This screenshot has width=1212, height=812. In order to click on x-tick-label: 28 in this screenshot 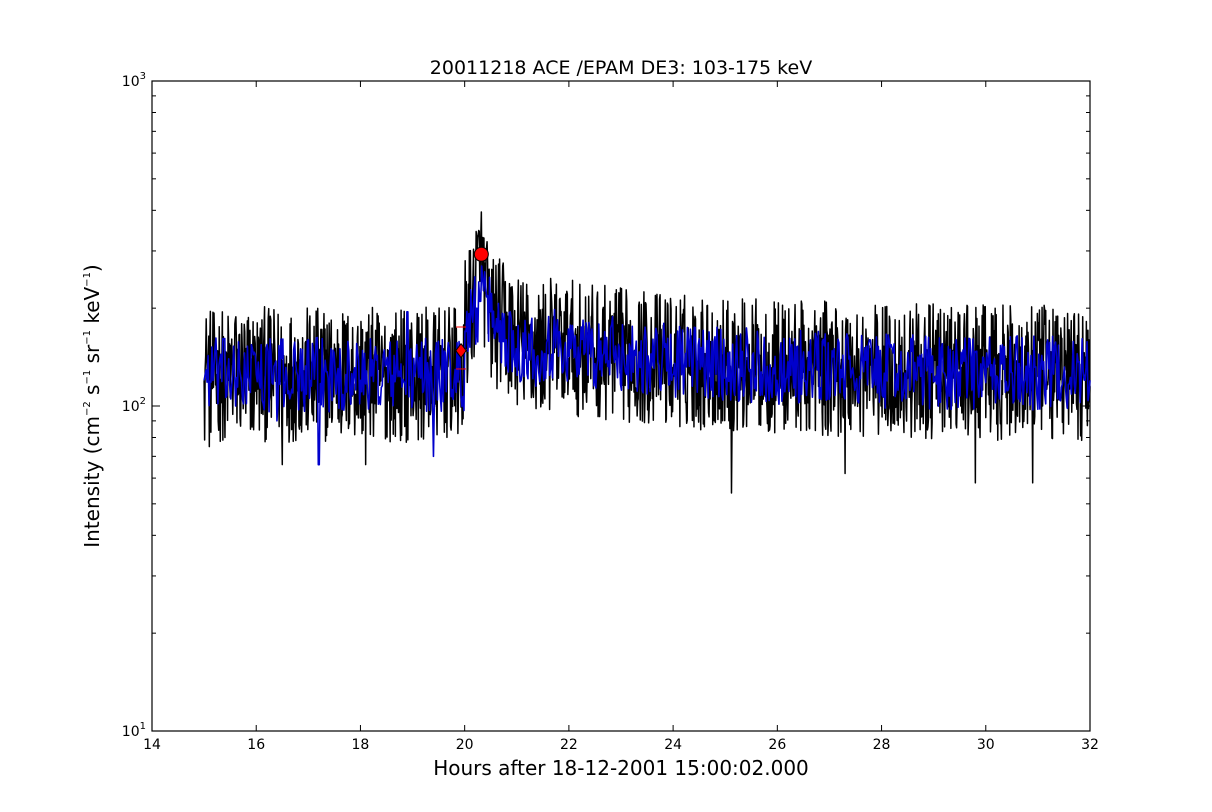, I will do `click(882, 745)`.